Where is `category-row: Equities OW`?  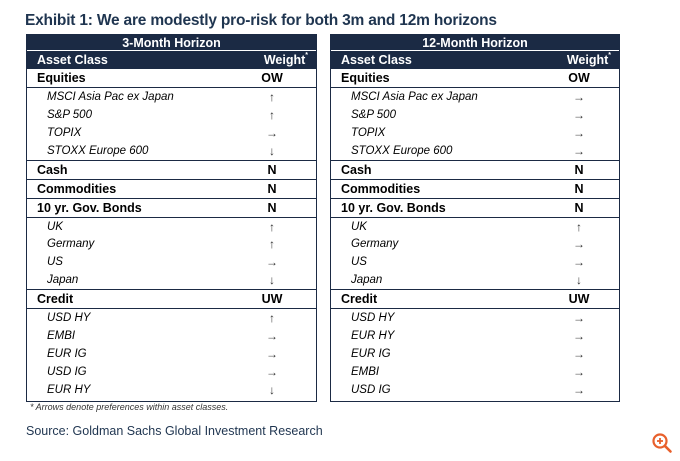
category-row: Equities OW is located at coordinates (475, 78).